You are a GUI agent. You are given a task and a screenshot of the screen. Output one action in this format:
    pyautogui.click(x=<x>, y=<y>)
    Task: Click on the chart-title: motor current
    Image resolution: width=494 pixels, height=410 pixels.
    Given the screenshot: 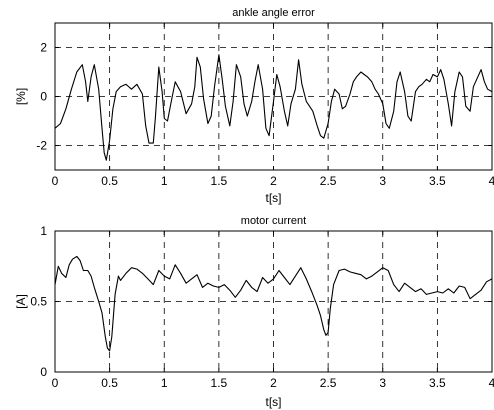 What is the action you would take?
    pyautogui.click(x=273, y=221)
    